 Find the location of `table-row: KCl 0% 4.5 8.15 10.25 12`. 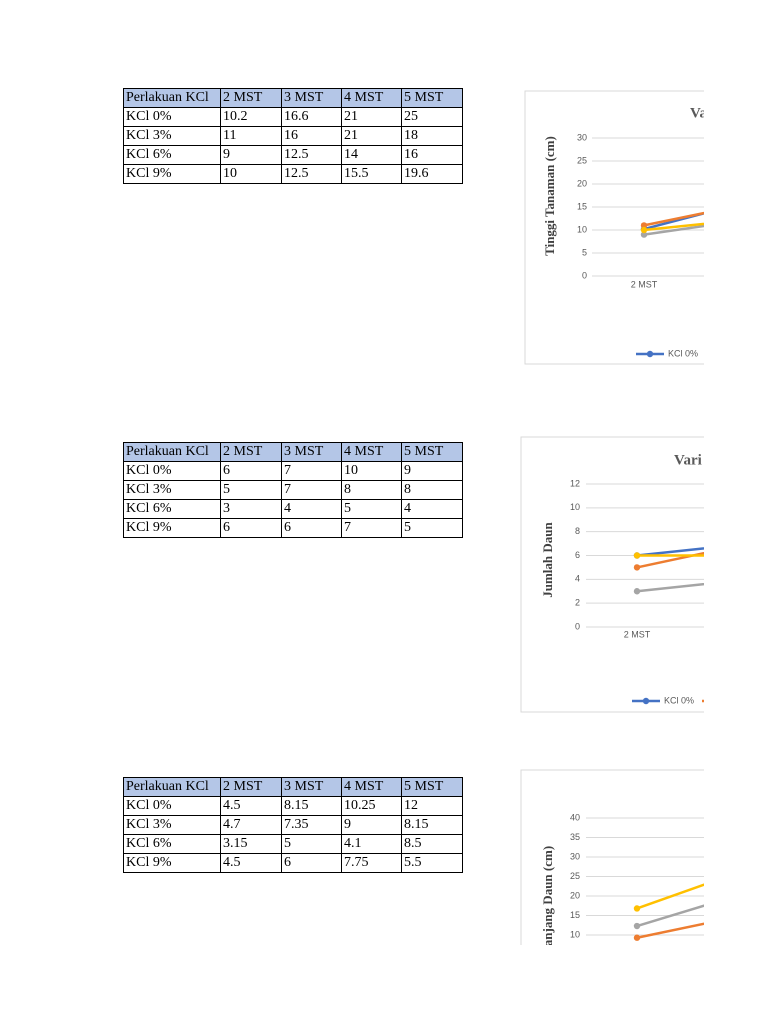

table-row: KCl 0% 4.5 8.15 10.25 12 is located at coordinates (293, 806).